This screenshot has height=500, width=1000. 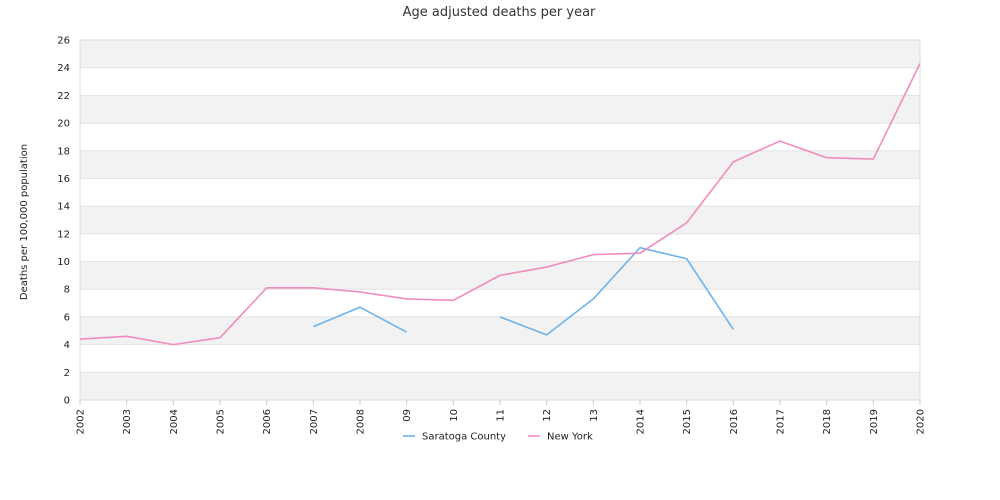 What do you see at coordinates (67, 290) in the screenshot?
I see `y-tick-label: 8` at bounding box center [67, 290].